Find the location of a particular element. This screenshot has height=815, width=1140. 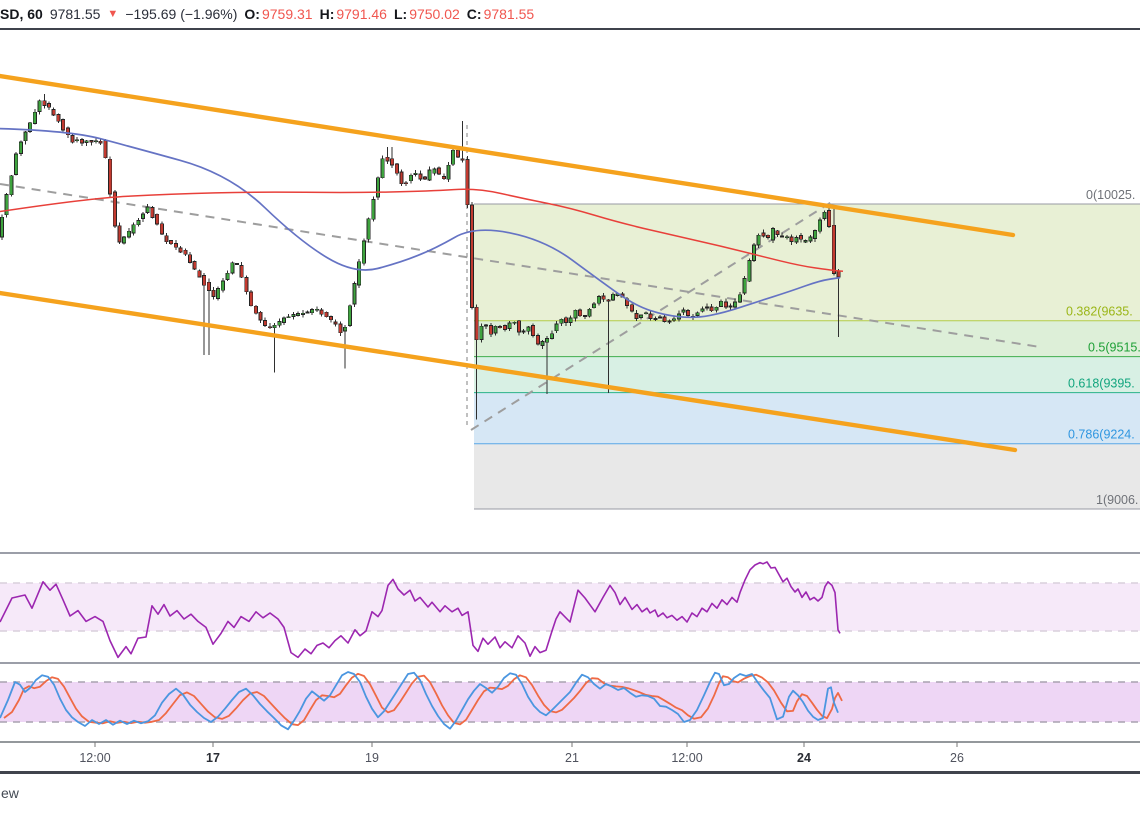

down-triangle-icon: ▼ is located at coordinates (113, 13).